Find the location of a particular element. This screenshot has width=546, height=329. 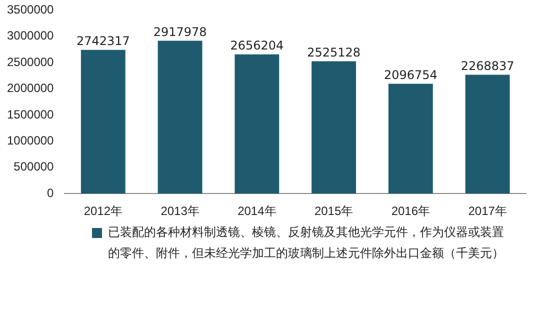

y-tick-label: 2500000 is located at coordinates (30, 61).